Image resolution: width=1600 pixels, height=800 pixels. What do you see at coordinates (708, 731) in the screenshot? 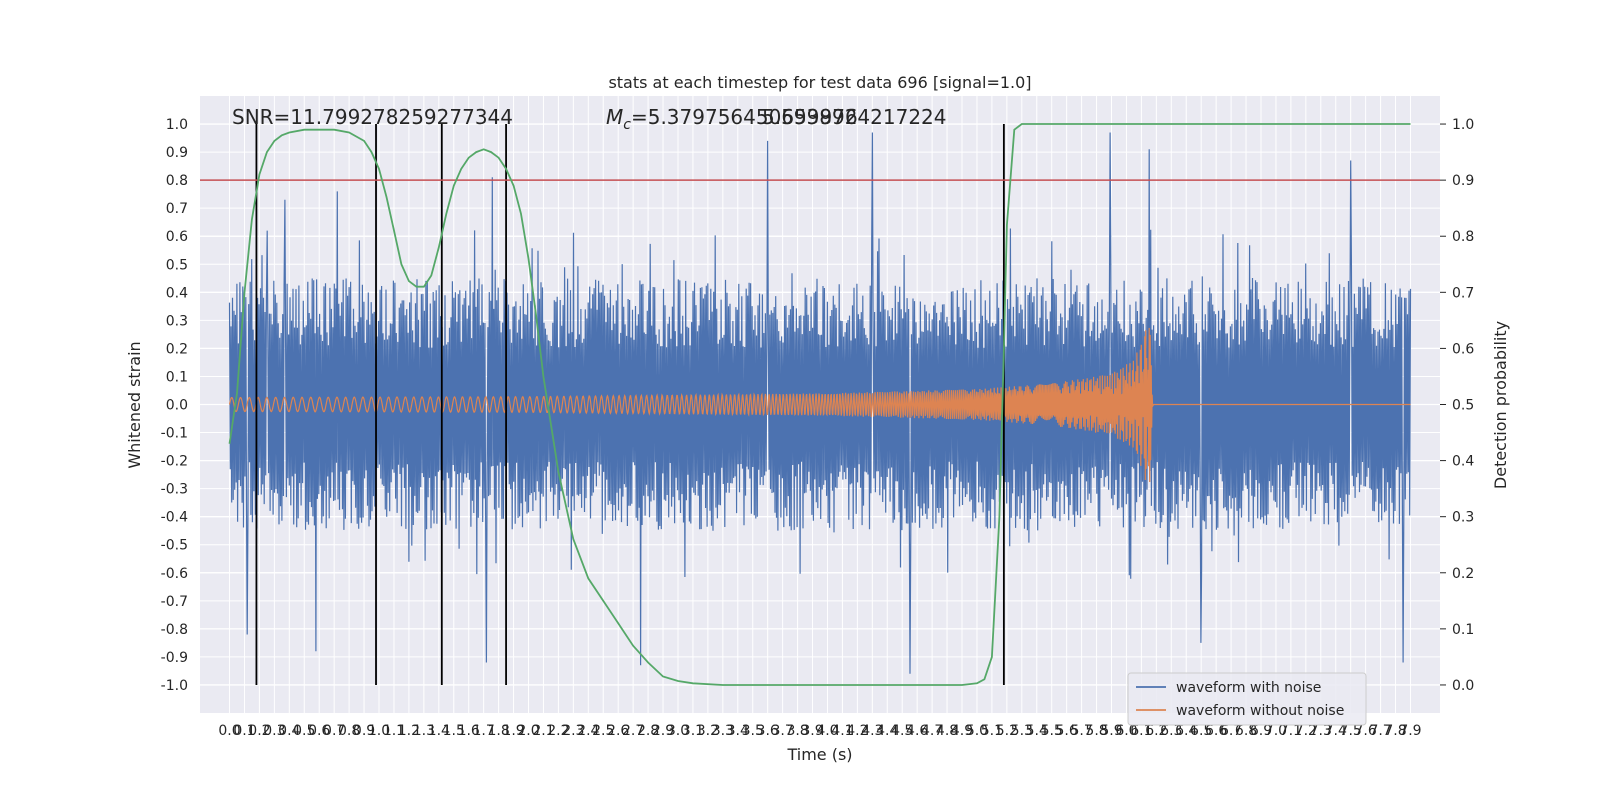
I see `x-tick-label: 3.2` at bounding box center [708, 731].